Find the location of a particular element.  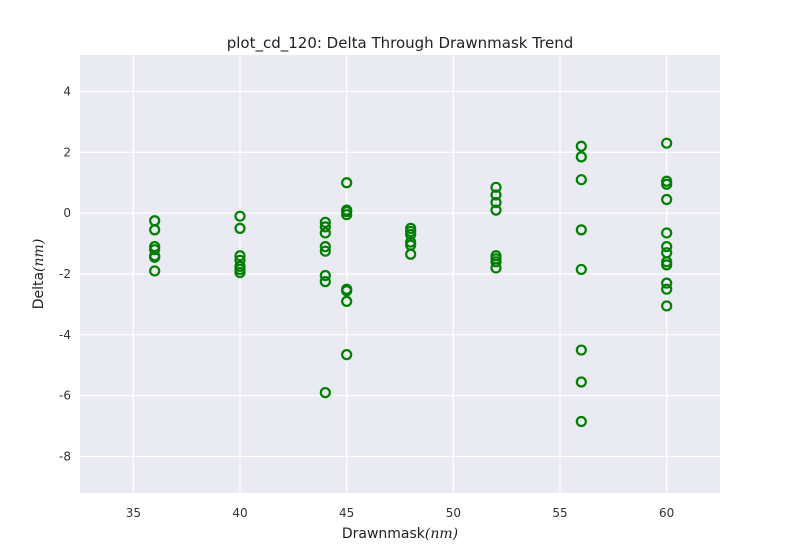

x-tick-label: 50 is located at coordinates (453, 513).